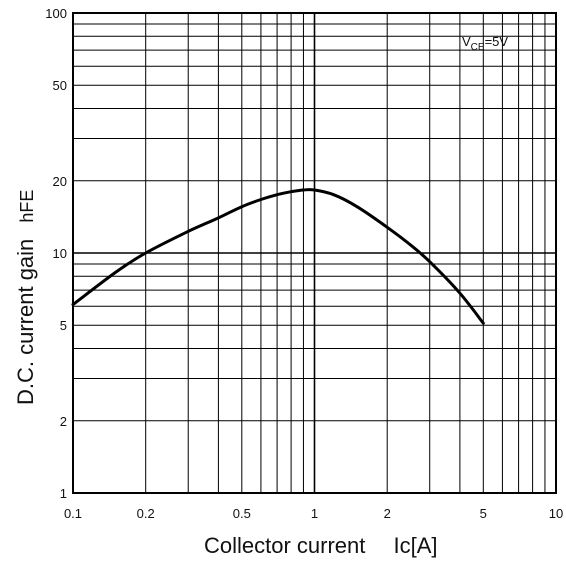 The width and height of the screenshot is (566, 561). I want to click on y-tick-label: 20, so click(60, 181).